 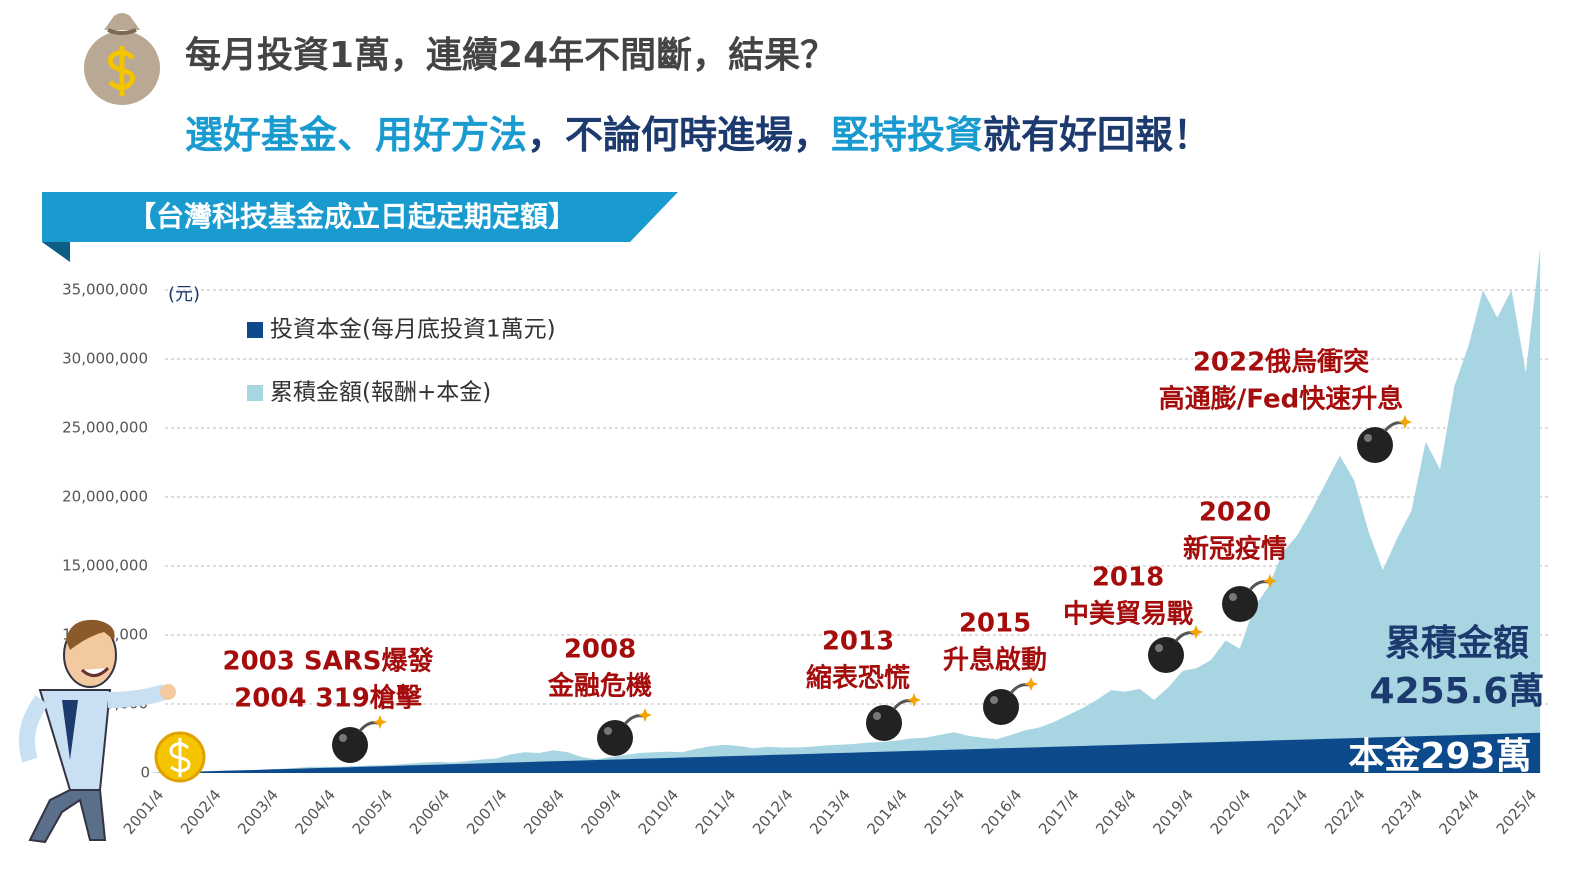 What do you see at coordinates (1116, 812) in the screenshot?
I see `x-tick-label: 2018/4` at bounding box center [1116, 812].